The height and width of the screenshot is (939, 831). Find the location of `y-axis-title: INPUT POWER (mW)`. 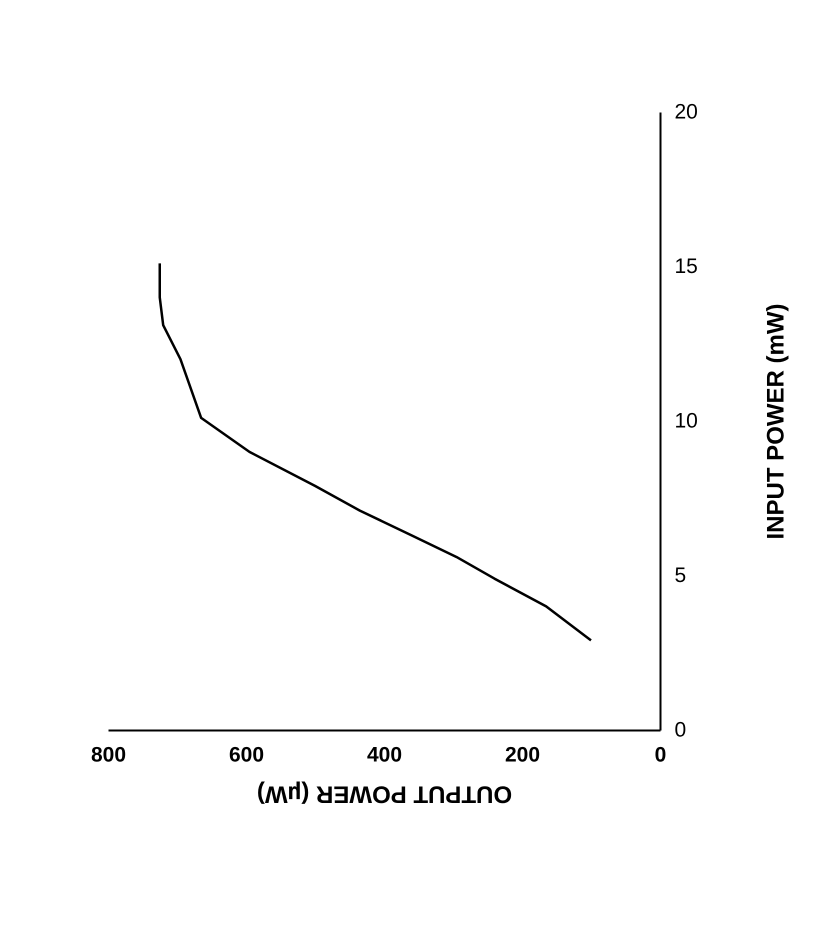

y-axis-title: INPUT POWER (mW) is located at coordinates (776, 422).